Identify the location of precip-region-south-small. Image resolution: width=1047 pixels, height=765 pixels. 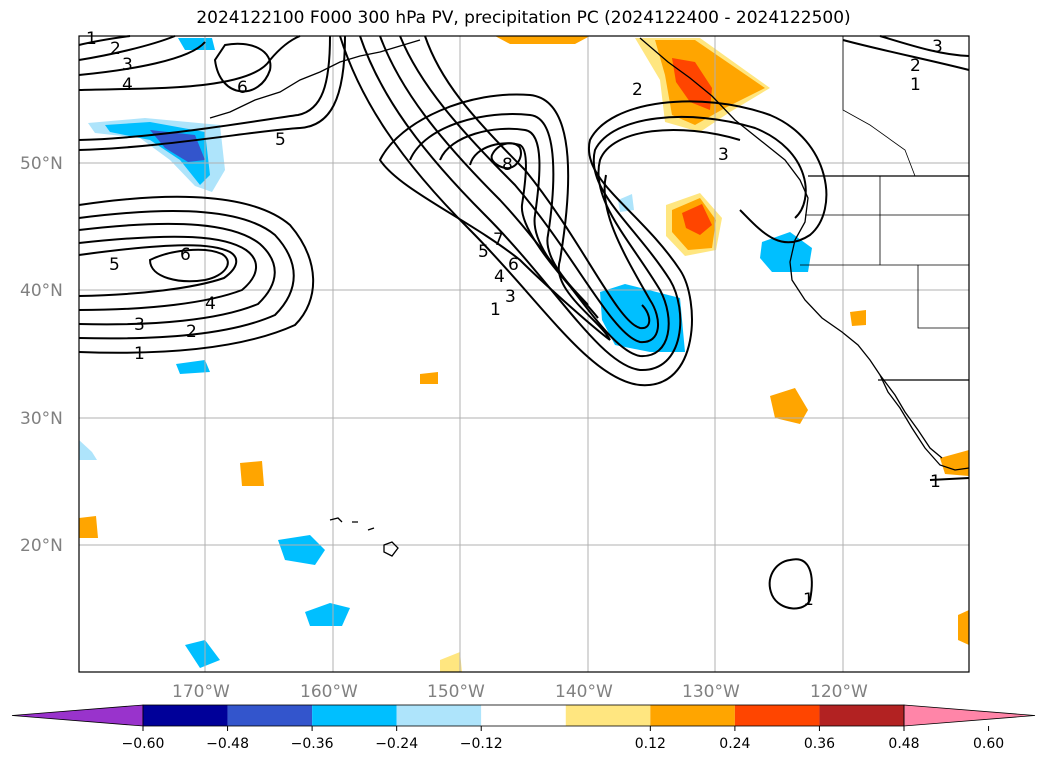
(451, 662).